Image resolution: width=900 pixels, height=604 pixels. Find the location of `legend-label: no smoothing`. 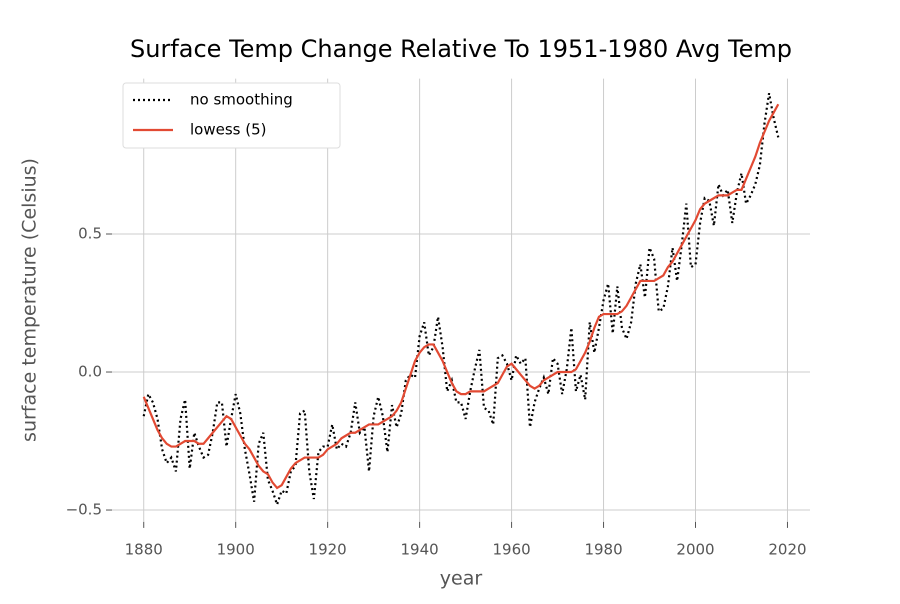

legend-label: no smoothing is located at coordinates (241, 100).